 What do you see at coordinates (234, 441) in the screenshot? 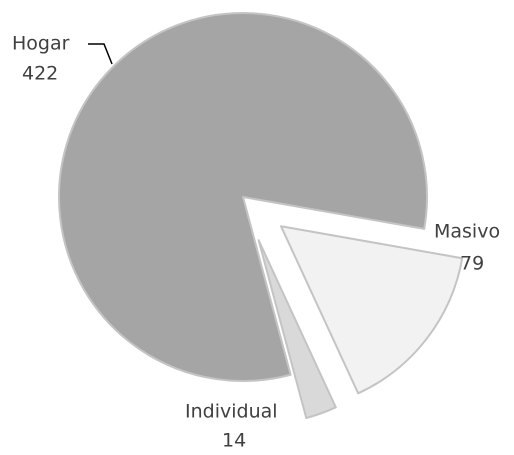
I see `value-label: 14` at bounding box center [234, 441].